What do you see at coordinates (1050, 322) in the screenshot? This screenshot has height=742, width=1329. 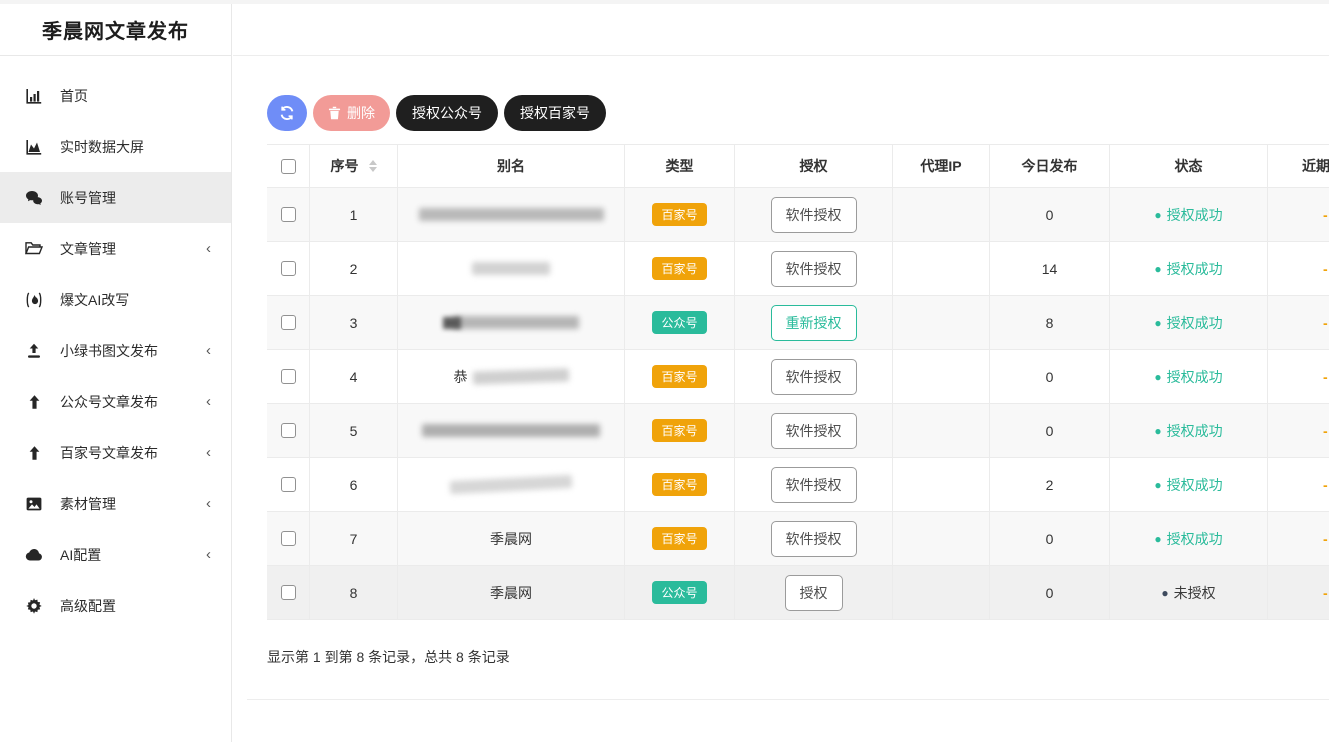 I see `row-today-count: 8` at bounding box center [1050, 322].